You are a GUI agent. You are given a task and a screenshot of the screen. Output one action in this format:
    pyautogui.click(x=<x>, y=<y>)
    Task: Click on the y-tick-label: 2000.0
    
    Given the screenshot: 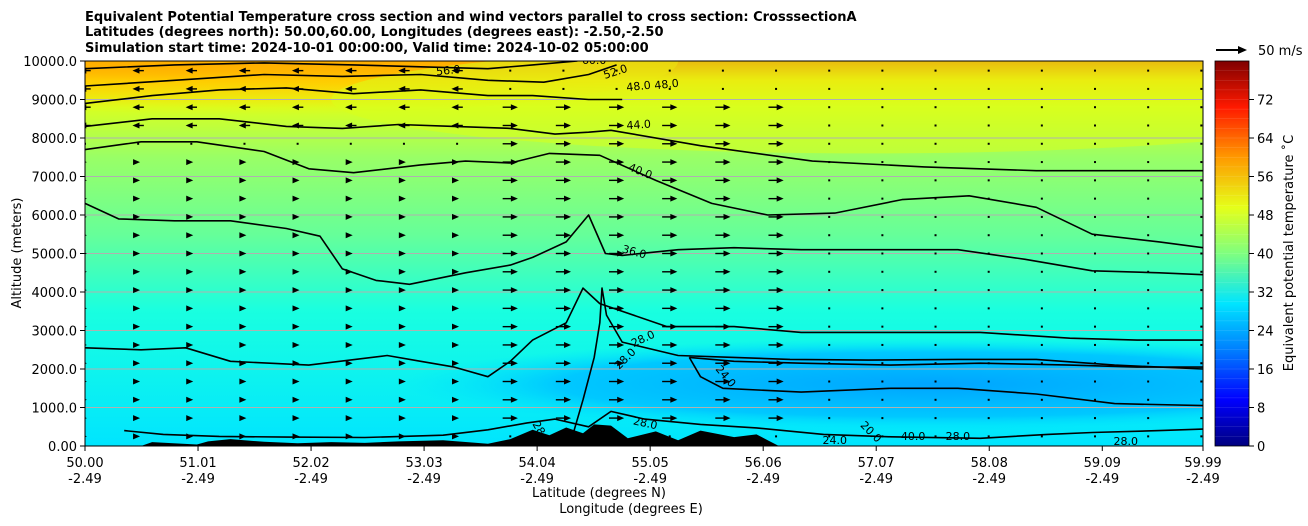 What is the action you would take?
    pyautogui.click(x=55, y=370)
    